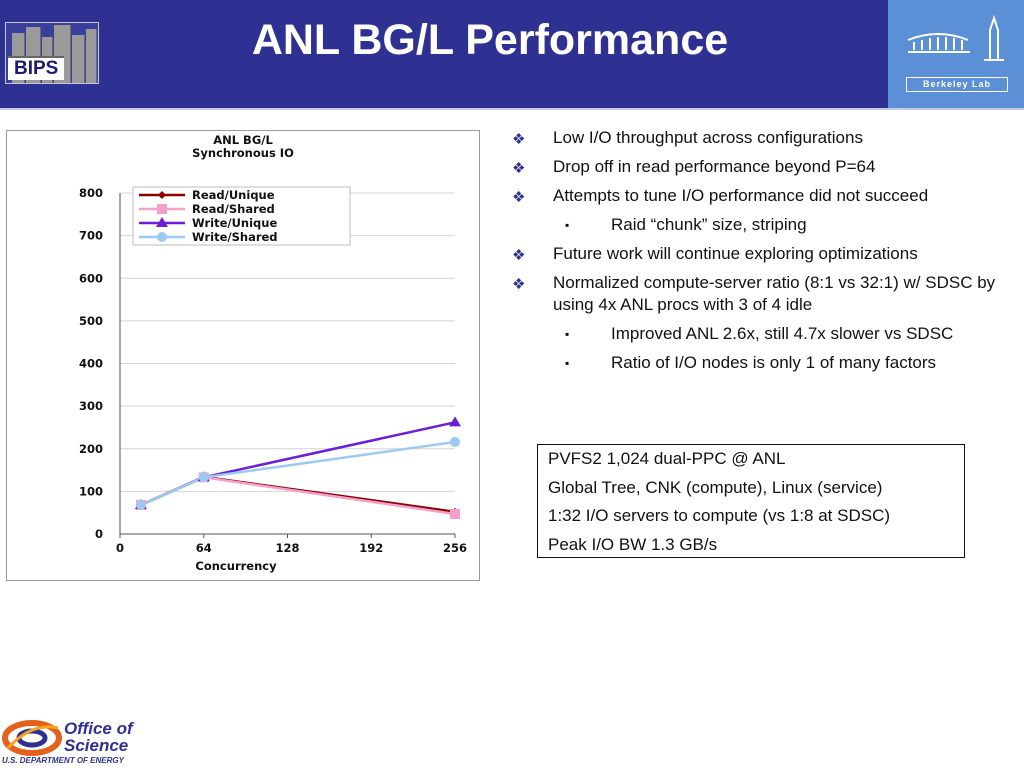 The image size is (1024, 768). What do you see at coordinates (91, 406) in the screenshot?
I see `y-tick-label: 300` at bounding box center [91, 406].